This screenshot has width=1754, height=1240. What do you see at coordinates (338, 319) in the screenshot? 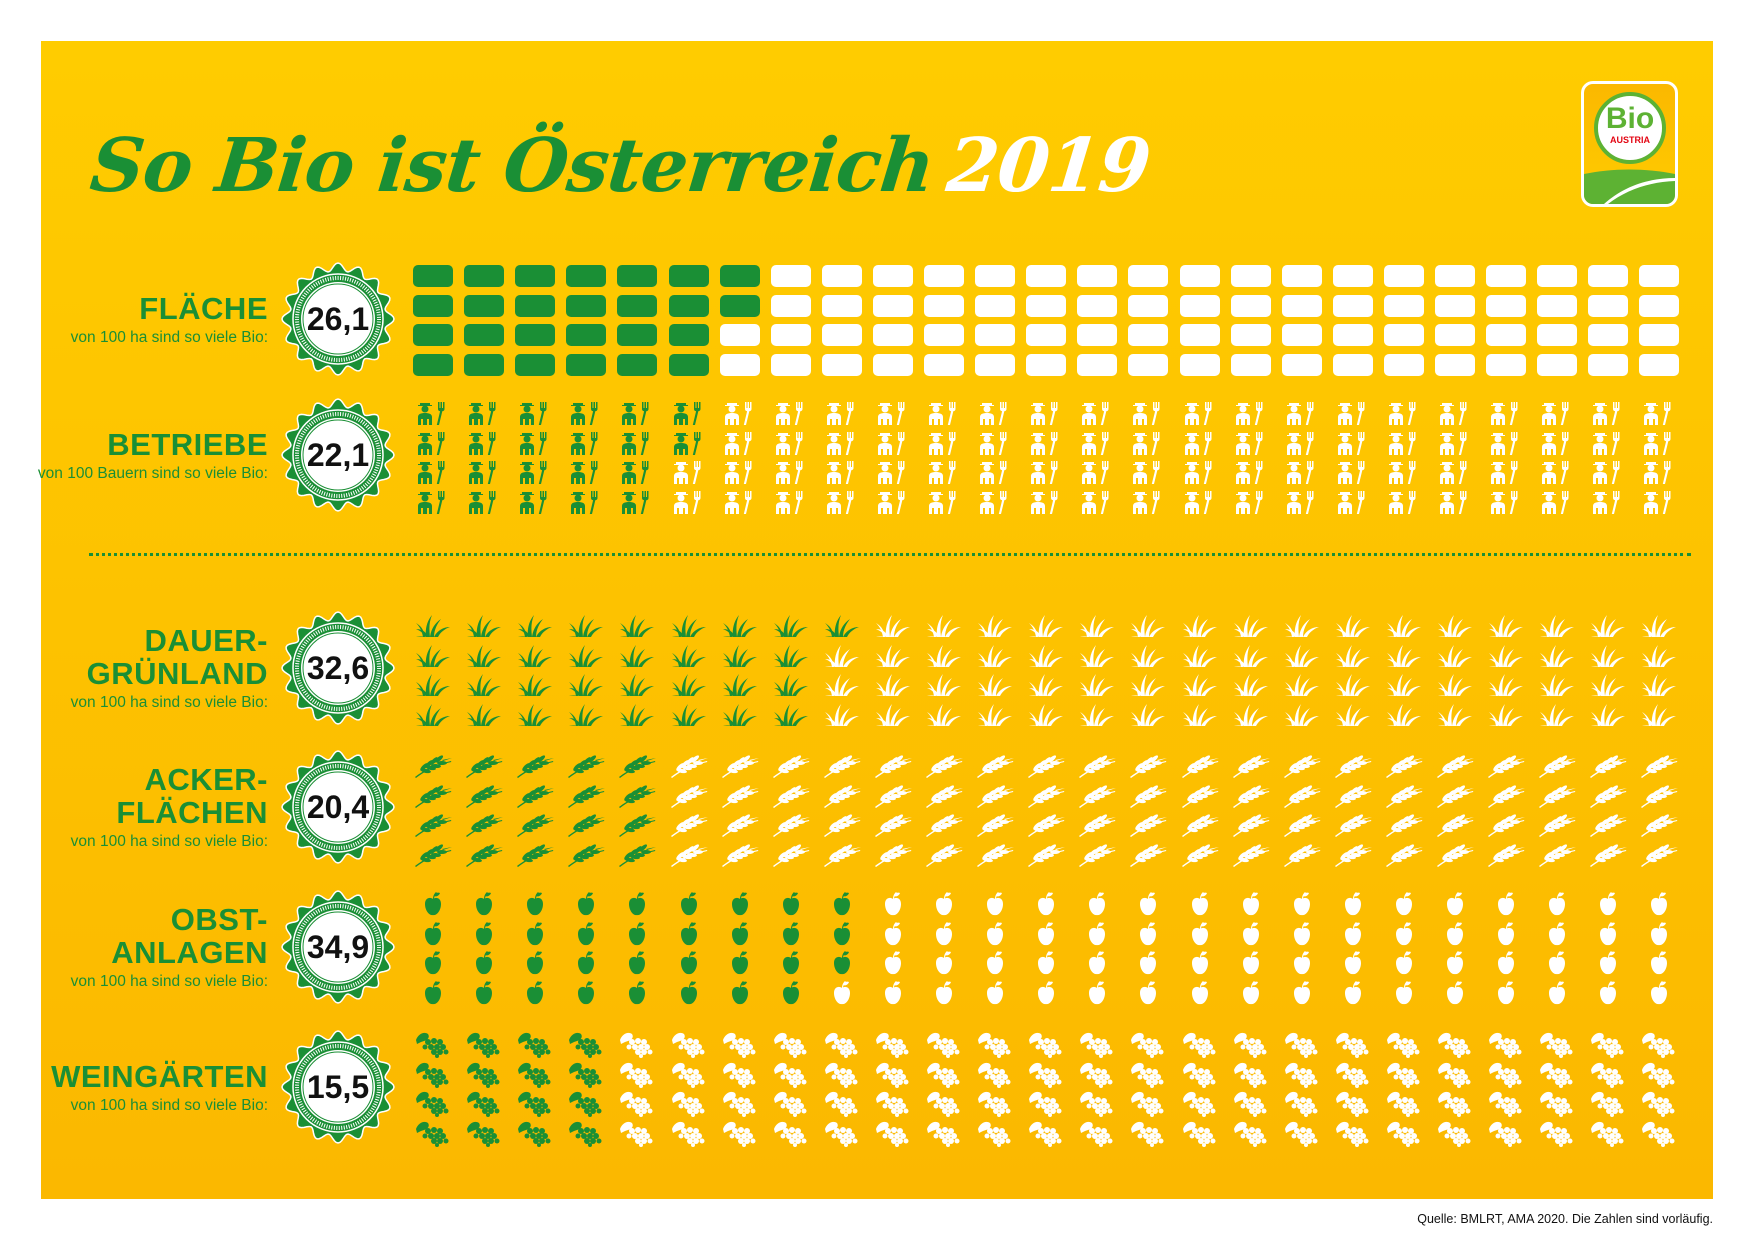
I see `value-badge: 26,1` at bounding box center [338, 319].